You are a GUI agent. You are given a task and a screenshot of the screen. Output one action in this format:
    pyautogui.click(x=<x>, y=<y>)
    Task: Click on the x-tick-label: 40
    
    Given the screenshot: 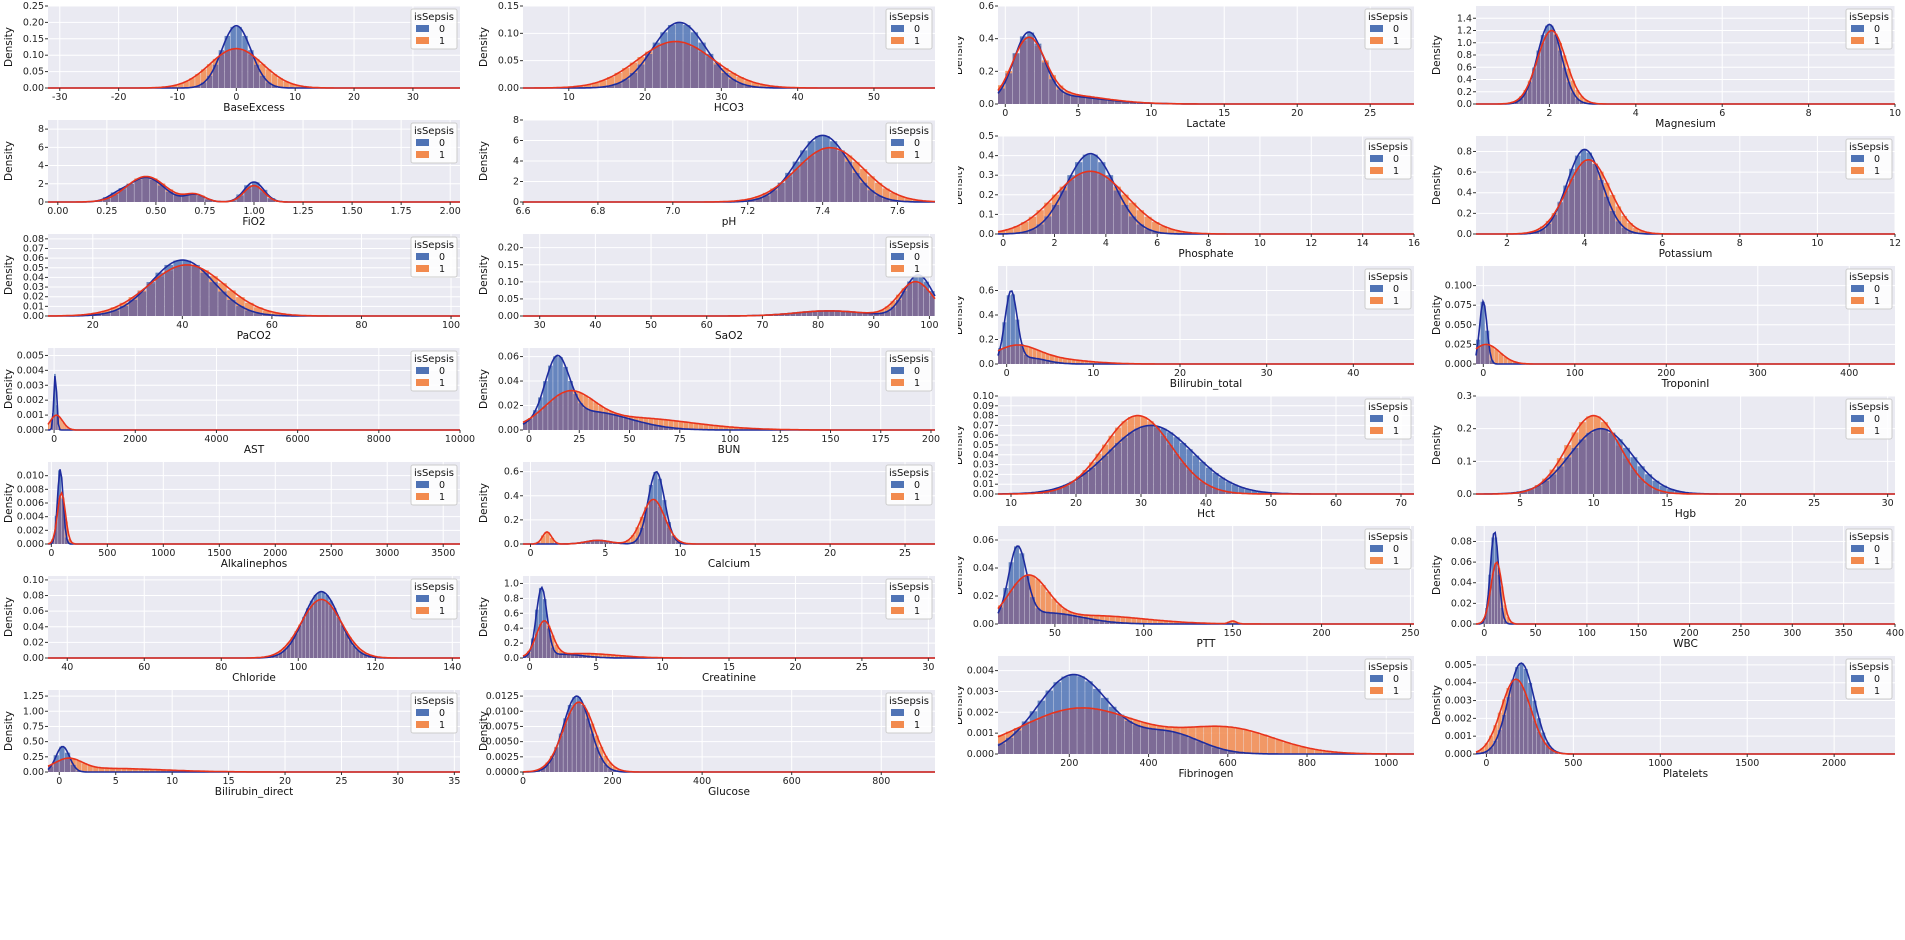 What is the action you would take?
    pyautogui.click(x=182, y=325)
    